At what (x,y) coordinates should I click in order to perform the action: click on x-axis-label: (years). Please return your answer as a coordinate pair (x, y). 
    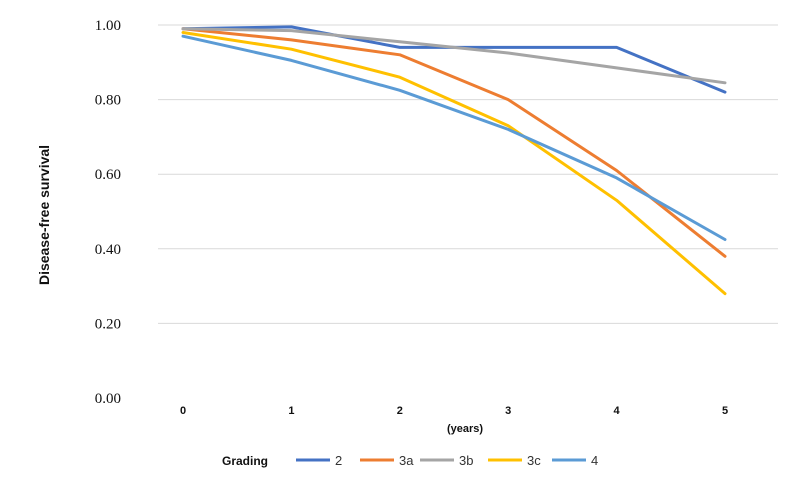
    Looking at the image, I should click on (465, 429).